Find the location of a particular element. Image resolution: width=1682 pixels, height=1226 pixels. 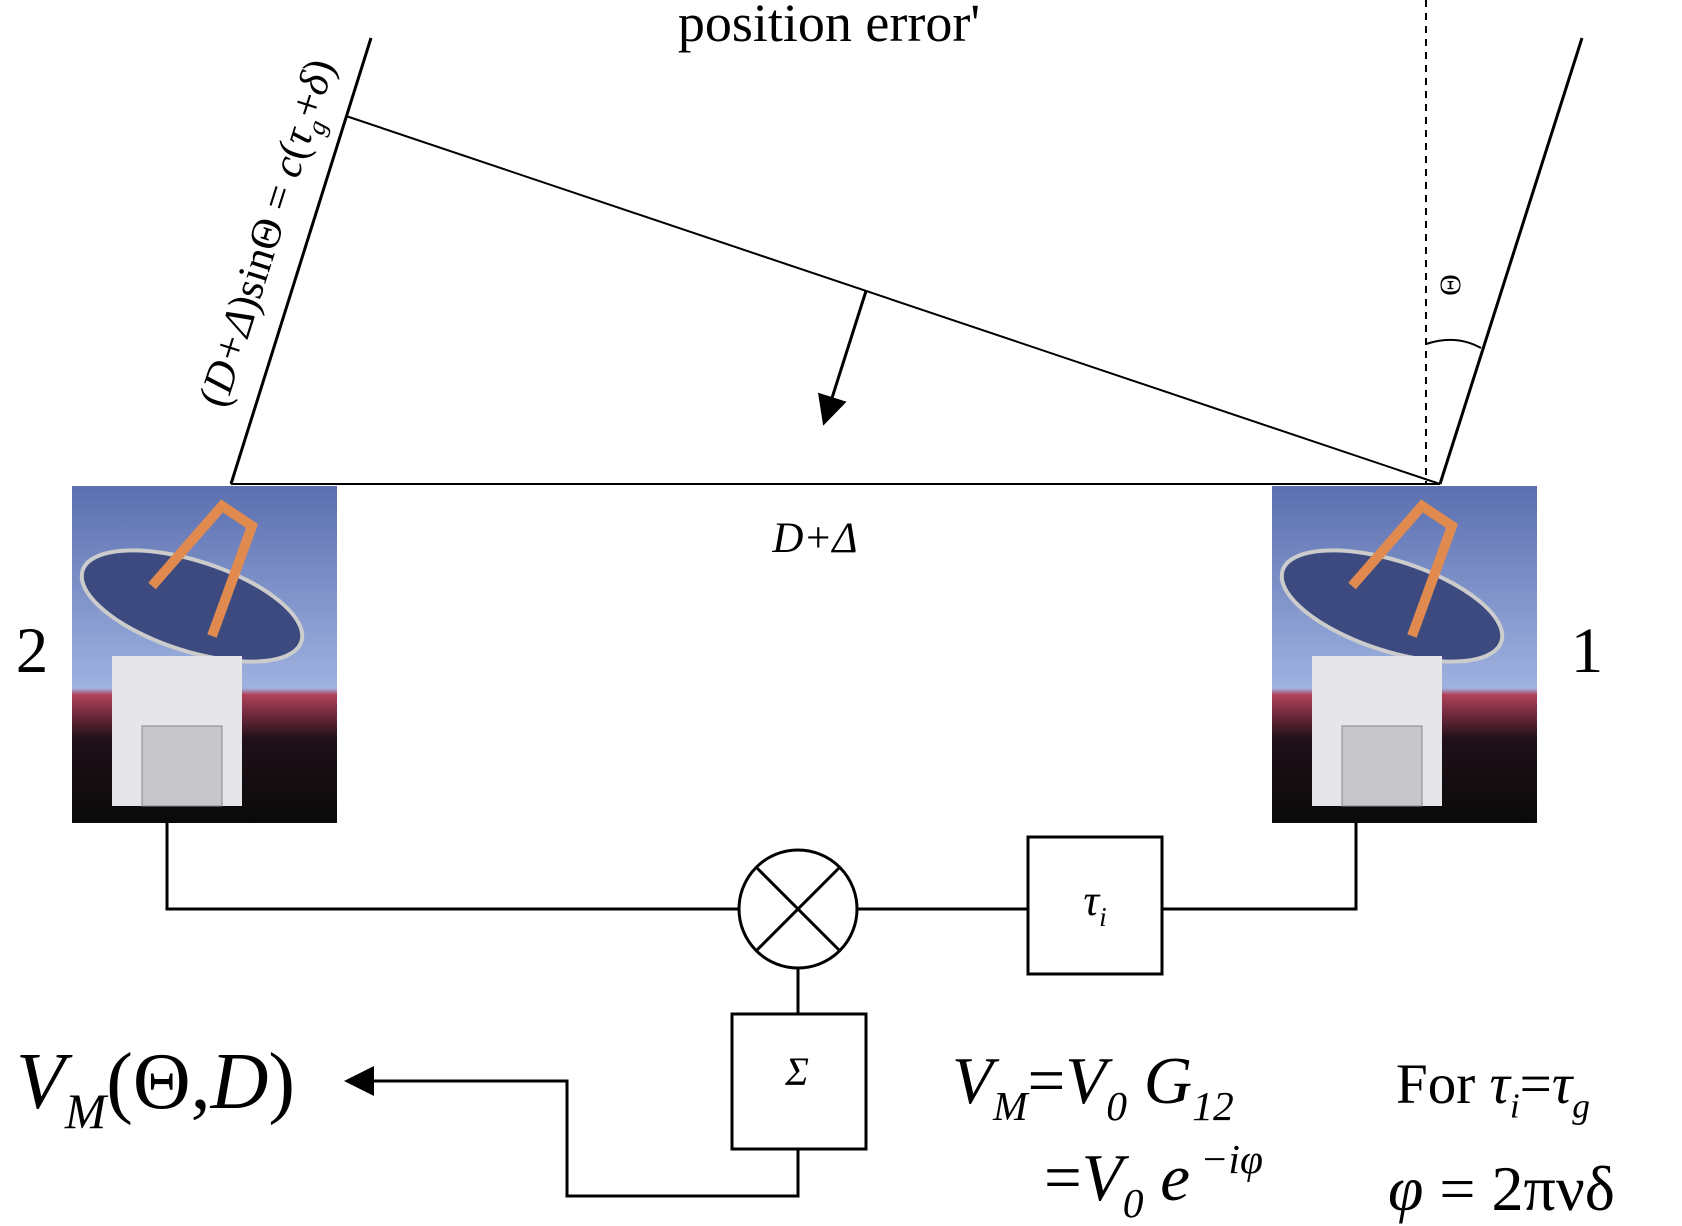

formula-part: G is located at coordinates (1159, 1081).